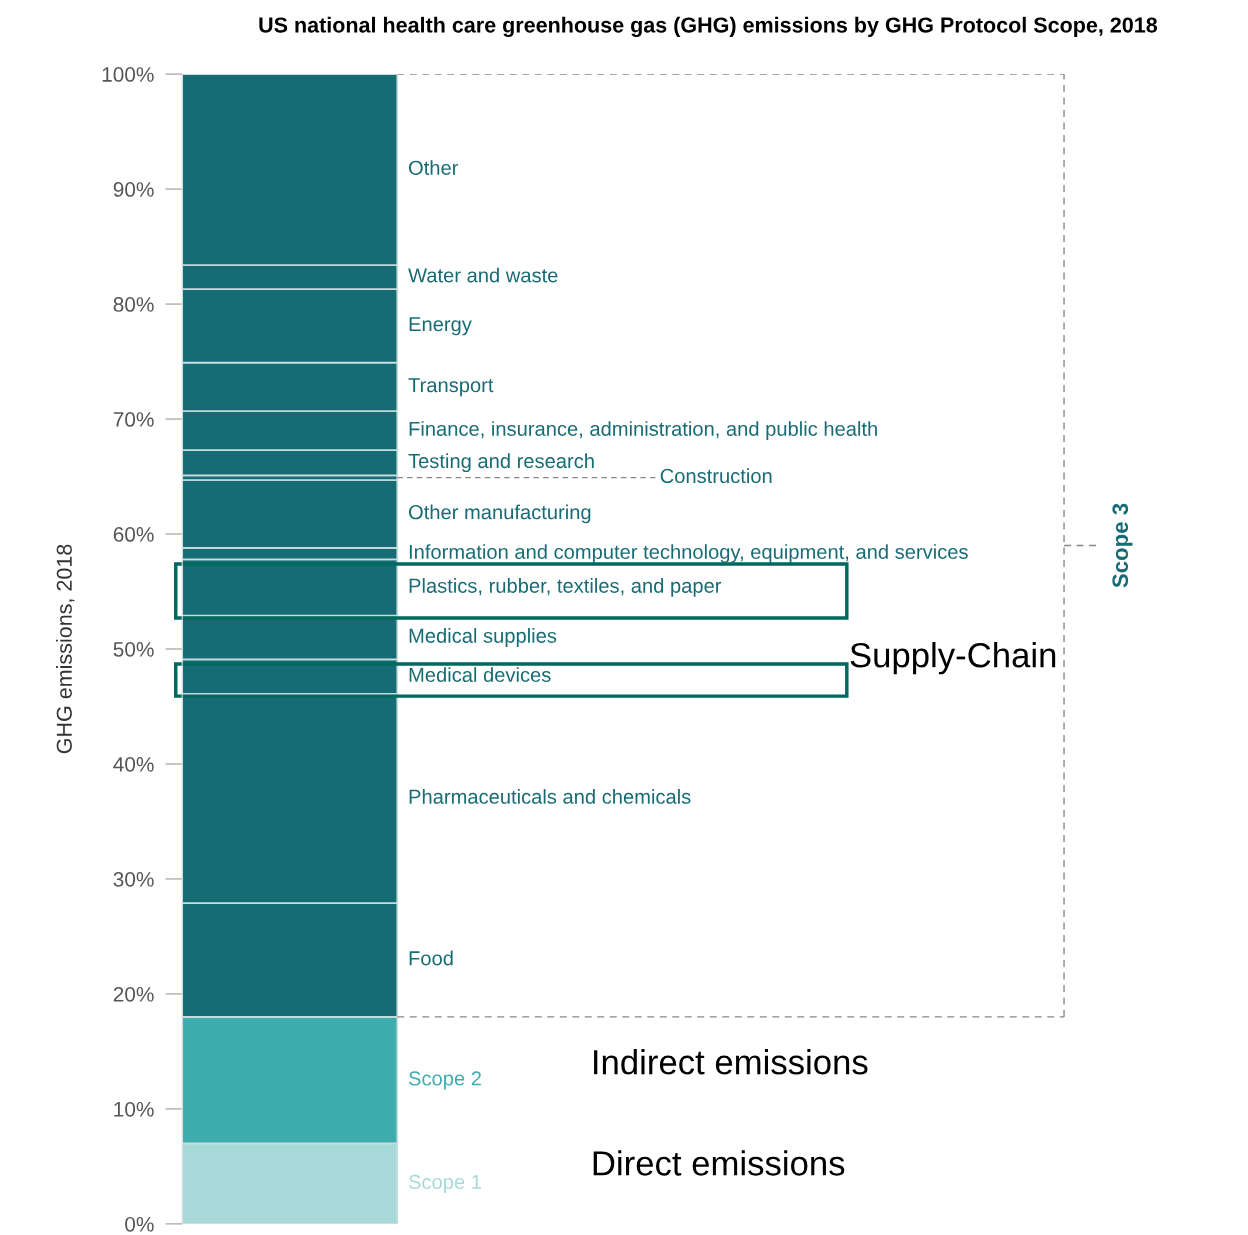 The width and height of the screenshot is (1248, 1235). I want to click on y-tick-label: 70%, so click(133, 419).